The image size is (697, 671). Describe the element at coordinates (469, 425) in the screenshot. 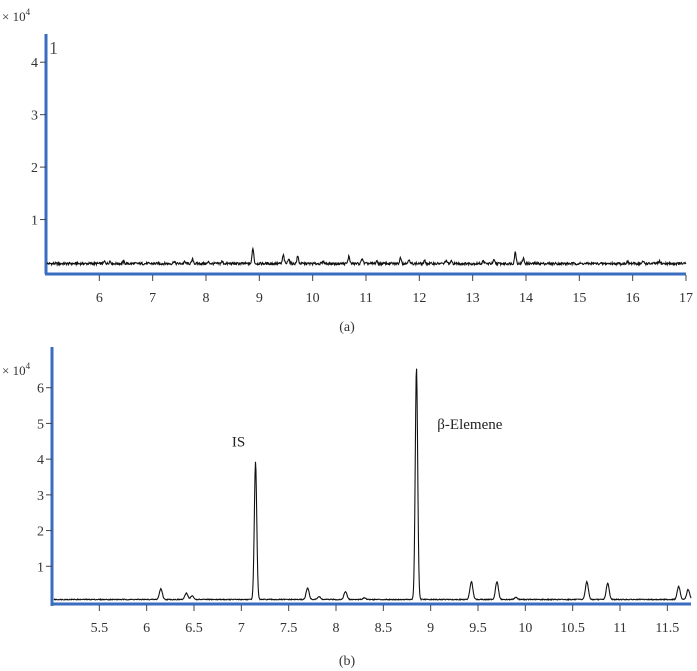

I see `peak-annotation: β-Elemene` at that location.